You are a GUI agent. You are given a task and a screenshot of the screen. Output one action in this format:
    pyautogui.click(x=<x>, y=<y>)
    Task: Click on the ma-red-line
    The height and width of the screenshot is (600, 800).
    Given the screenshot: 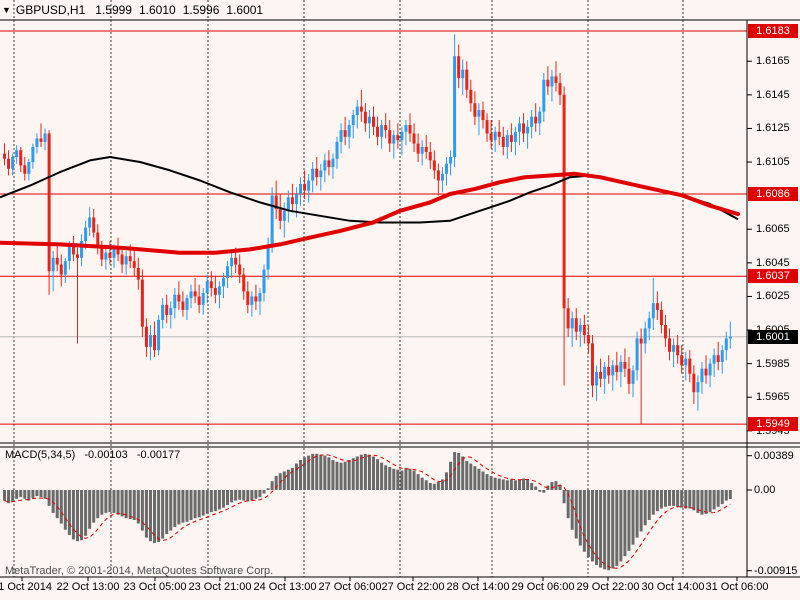 What is the action you would take?
    pyautogui.click(x=370, y=213)
    